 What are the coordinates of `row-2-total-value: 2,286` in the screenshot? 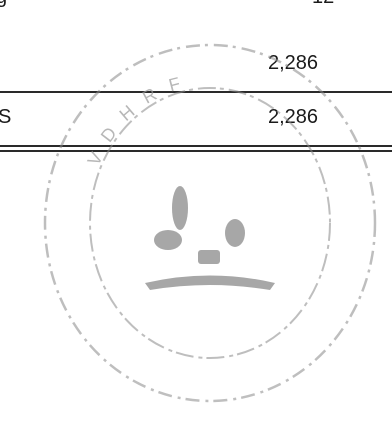 It's located at (293, 117).